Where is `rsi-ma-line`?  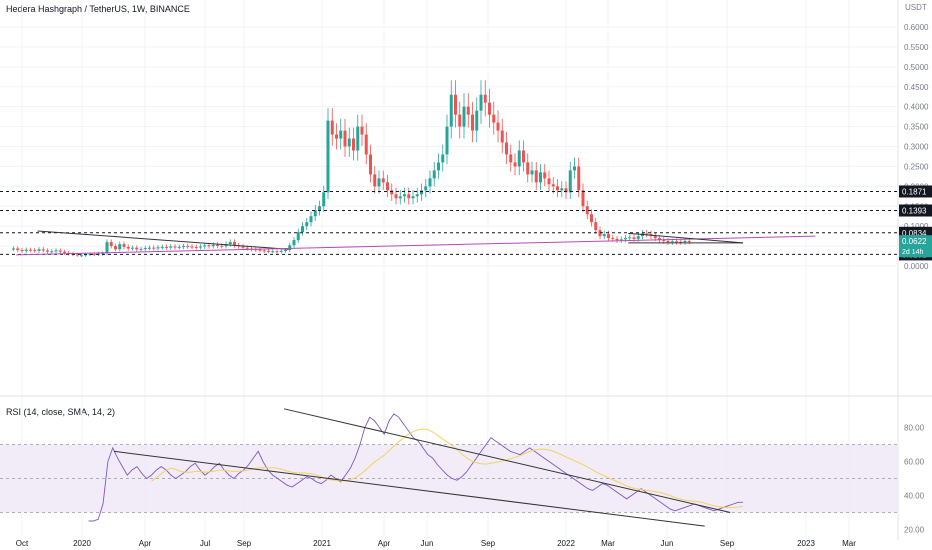 rsi-ma-line is located at coordinates (447, 468).